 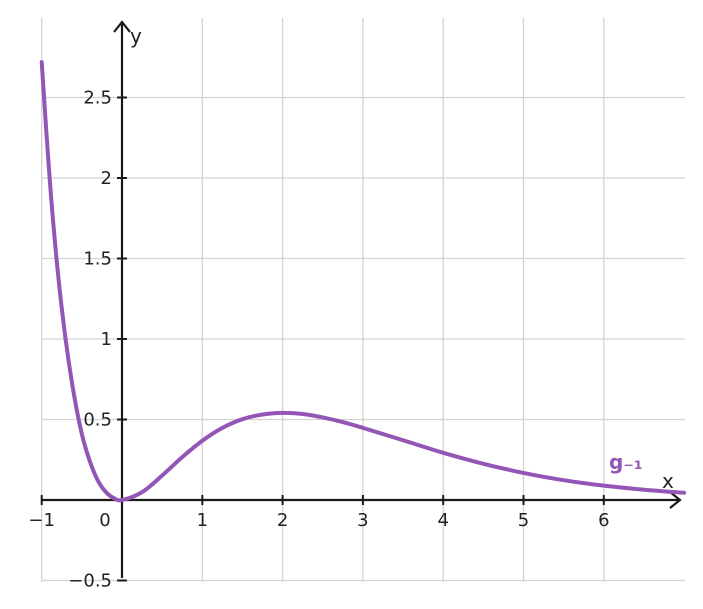 I want to click on y-tick-label: 2.5, so click(x=97, y=98).